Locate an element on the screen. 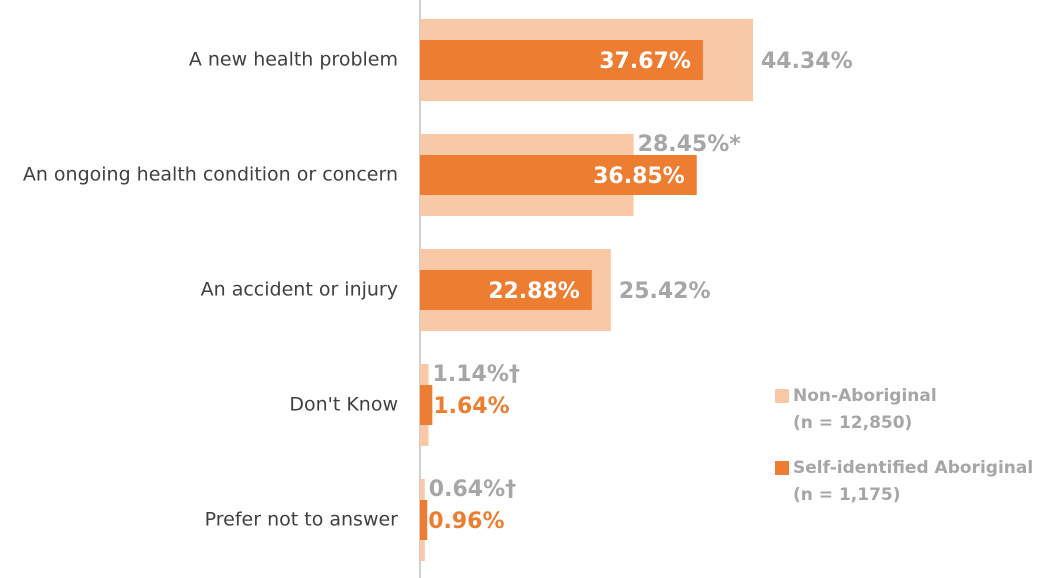  value-label: 44.34% is located at coordinates (807, 61).